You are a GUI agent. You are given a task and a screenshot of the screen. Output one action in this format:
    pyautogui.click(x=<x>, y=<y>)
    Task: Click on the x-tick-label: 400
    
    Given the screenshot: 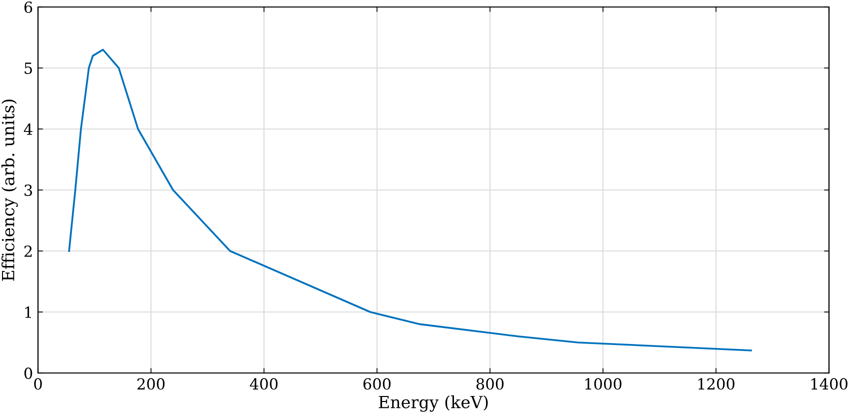 What is the action you would take?
    pyautogui.click(x=264, y=384)
    